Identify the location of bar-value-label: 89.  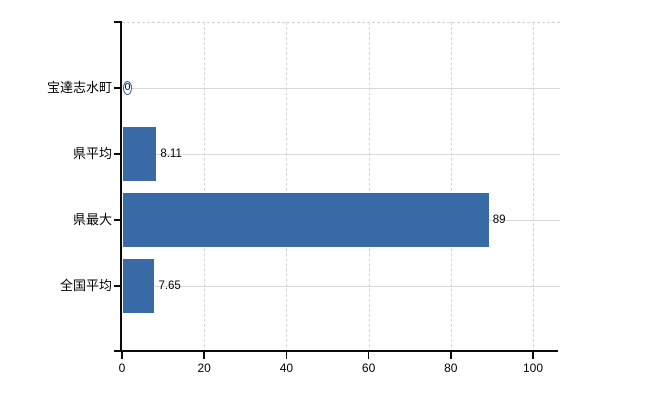
(499, 220).